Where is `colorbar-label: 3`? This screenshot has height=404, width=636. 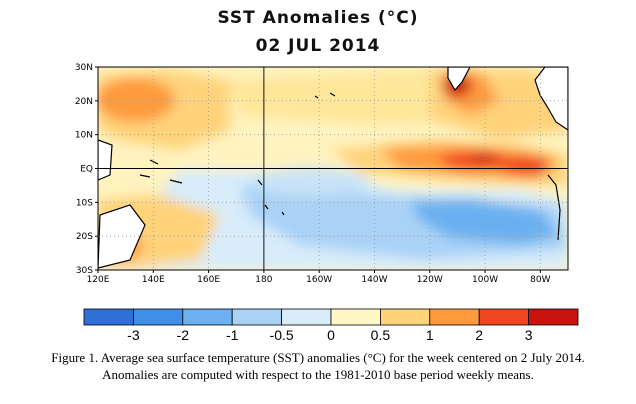
colorbar-label: 3 is located at coordinates (529, 335).